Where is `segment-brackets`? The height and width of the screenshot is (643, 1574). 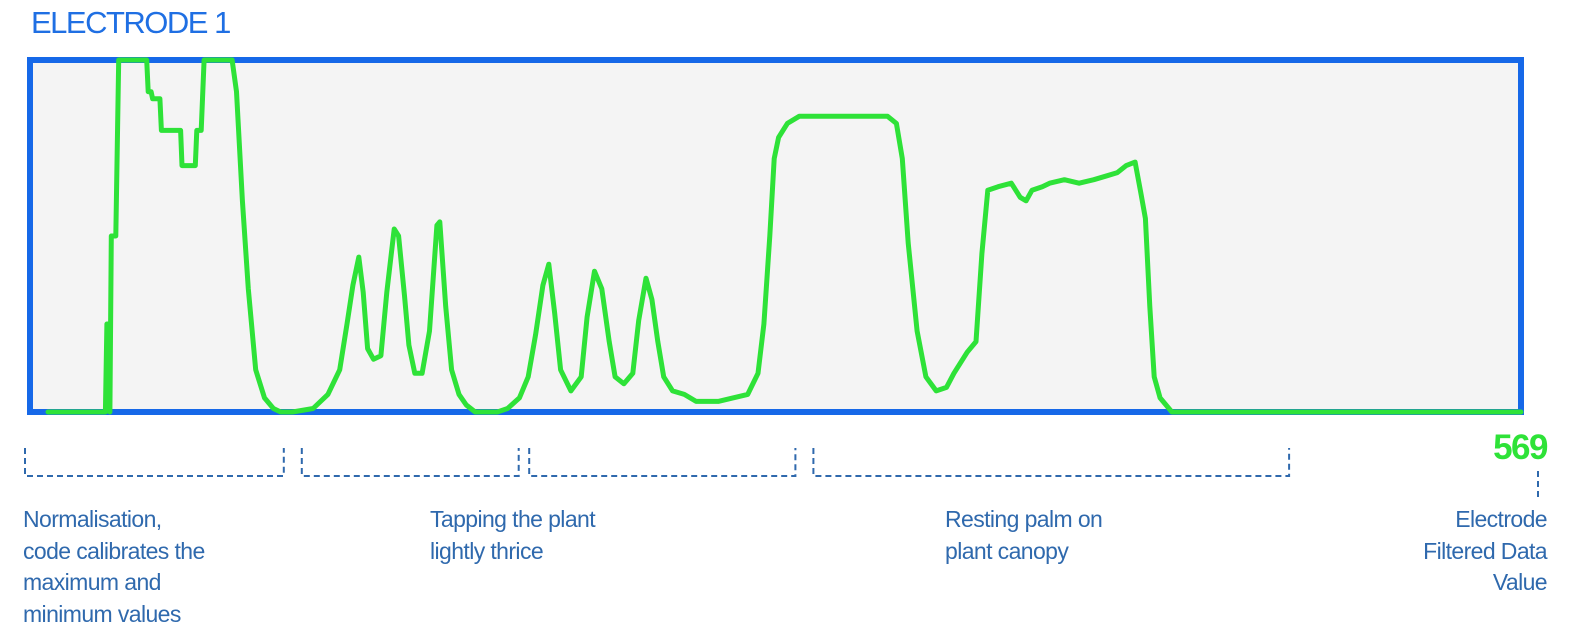
segment-brackets is located at coordinates (657, 462).